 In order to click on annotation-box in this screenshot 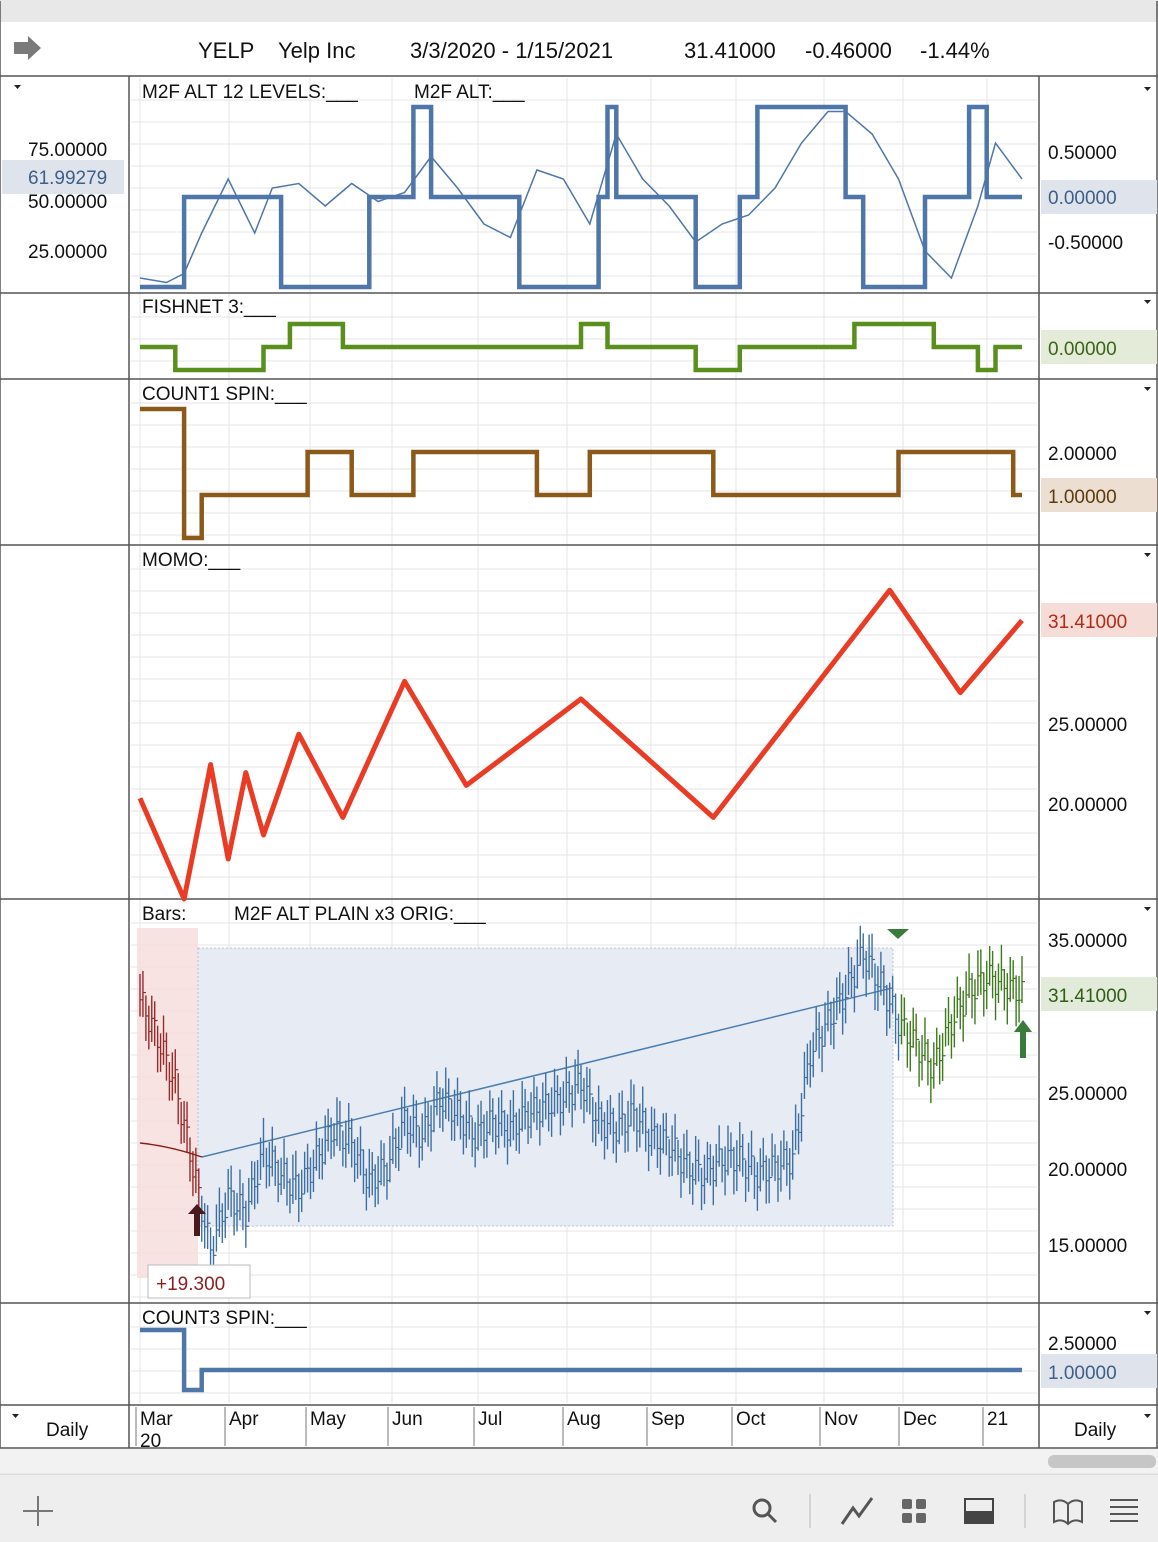, I will do `click(199, 1281)`.